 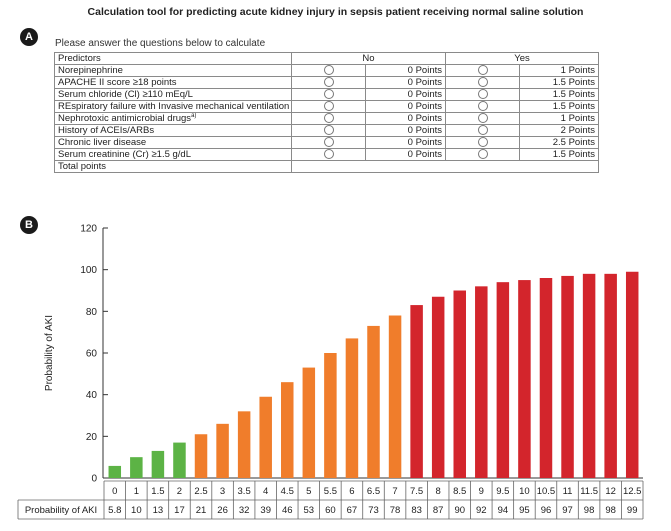 What do you see at coordinates (92, 354) in the screenshot?
I see `y-tick-label: 60` at bounding box center [92, 354].